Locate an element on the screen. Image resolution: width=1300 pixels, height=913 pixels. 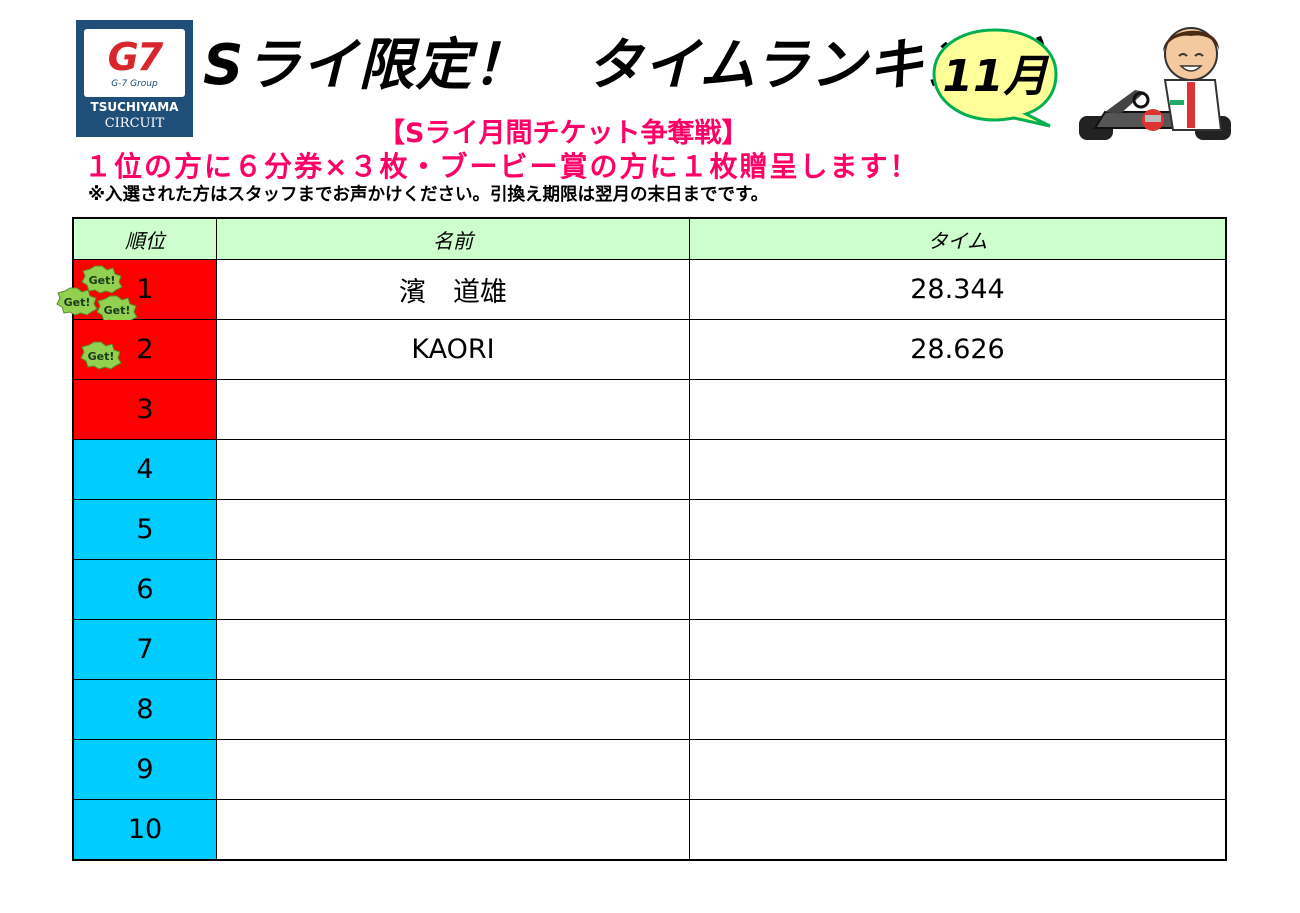
speech-bubble-icon is located at coordinates (995, 78).